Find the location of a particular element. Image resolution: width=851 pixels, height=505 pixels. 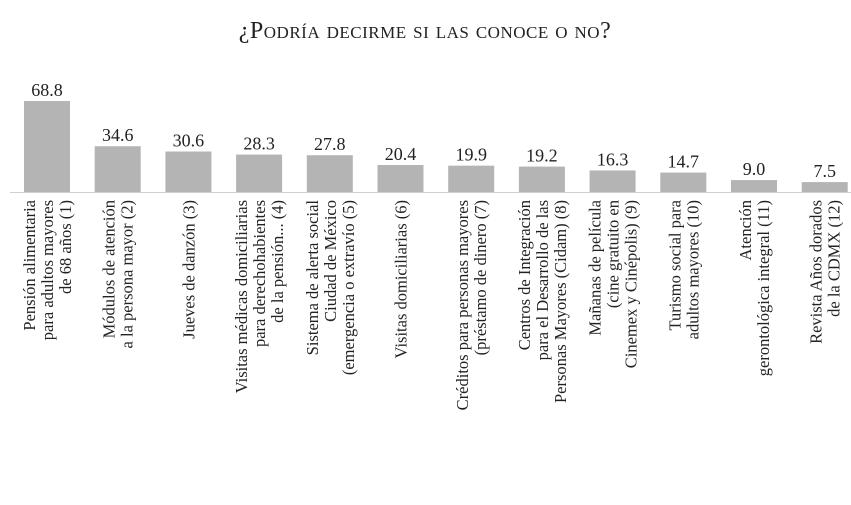

x-tick-label: Revista Años doradosde la CDMX (12) is located at coordinates (825, 272).